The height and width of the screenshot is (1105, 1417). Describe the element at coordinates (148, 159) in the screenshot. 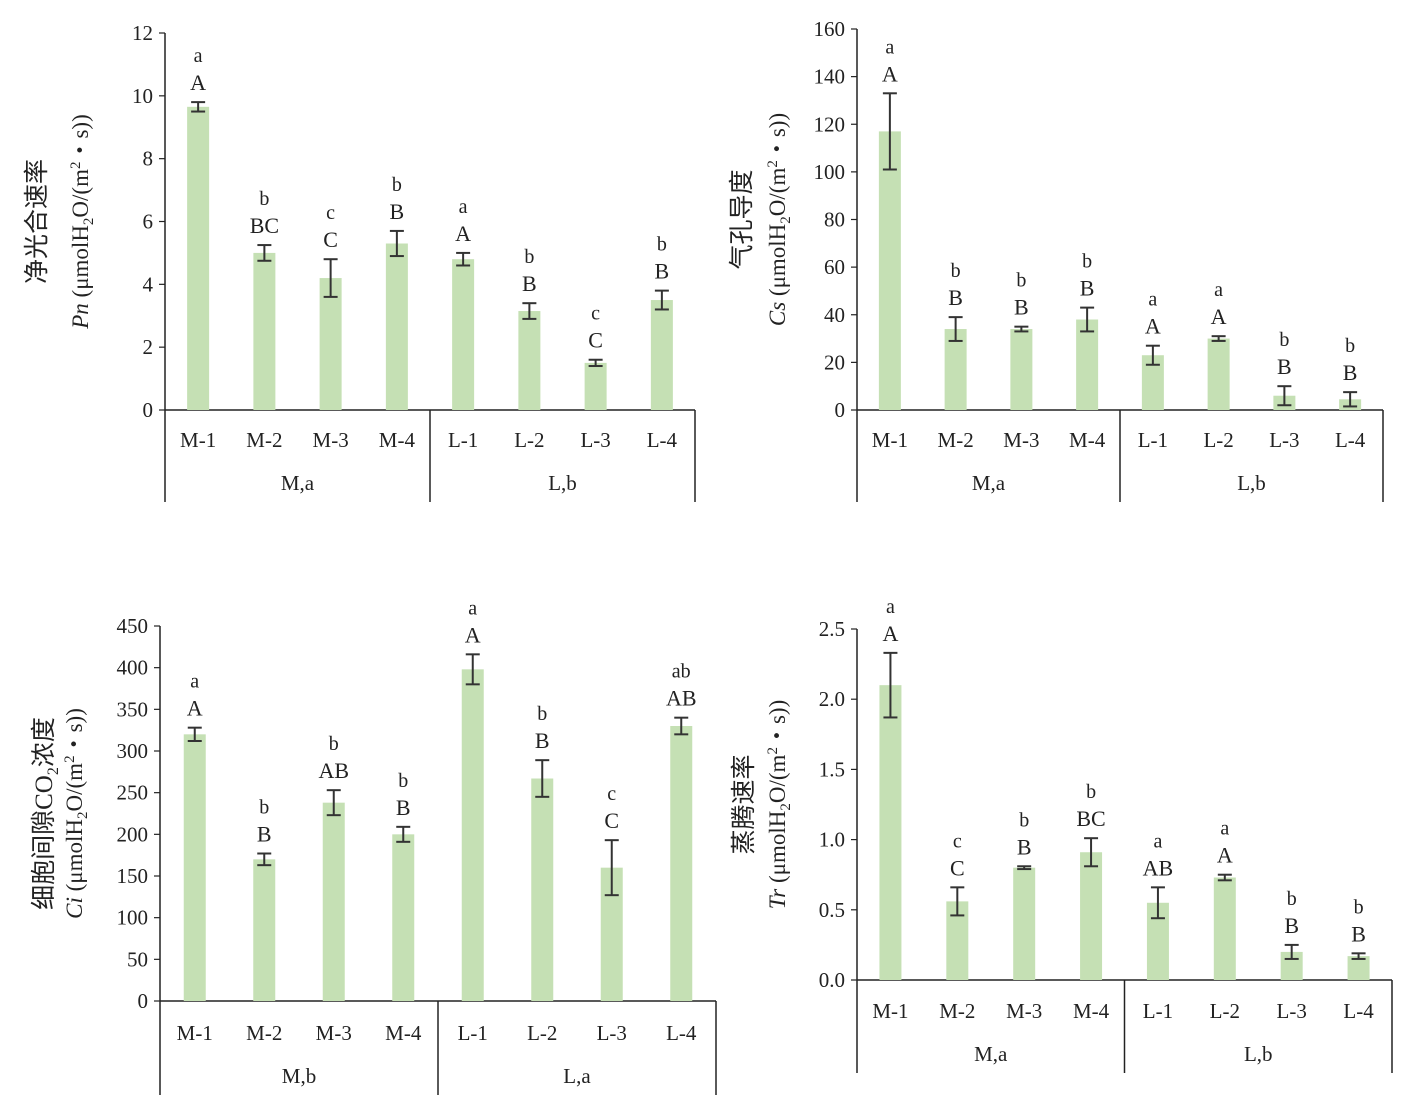

I see `y-tick-label: 8` at that location.